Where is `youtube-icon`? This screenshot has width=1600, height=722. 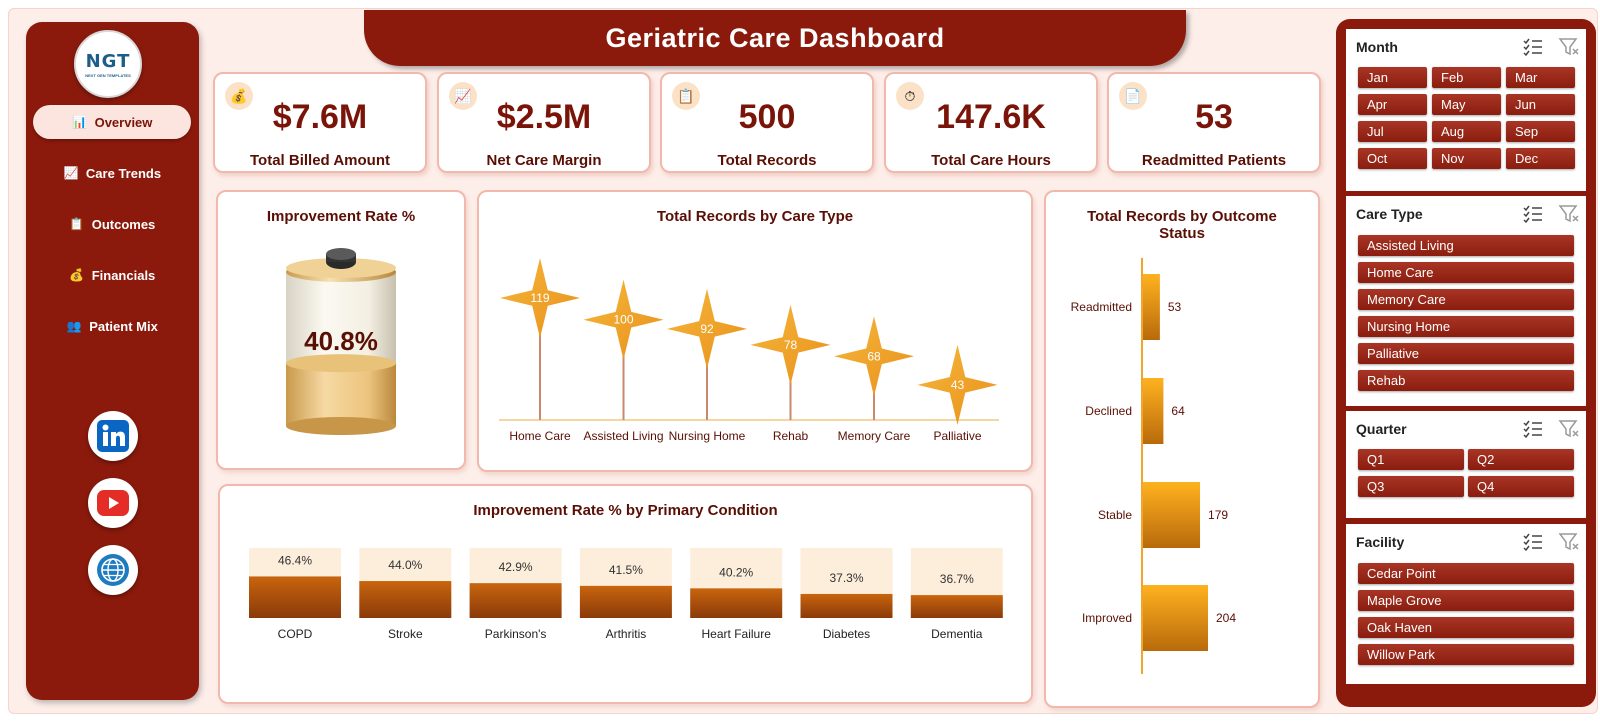
youtube-icon is located at coordinates (113, 503).